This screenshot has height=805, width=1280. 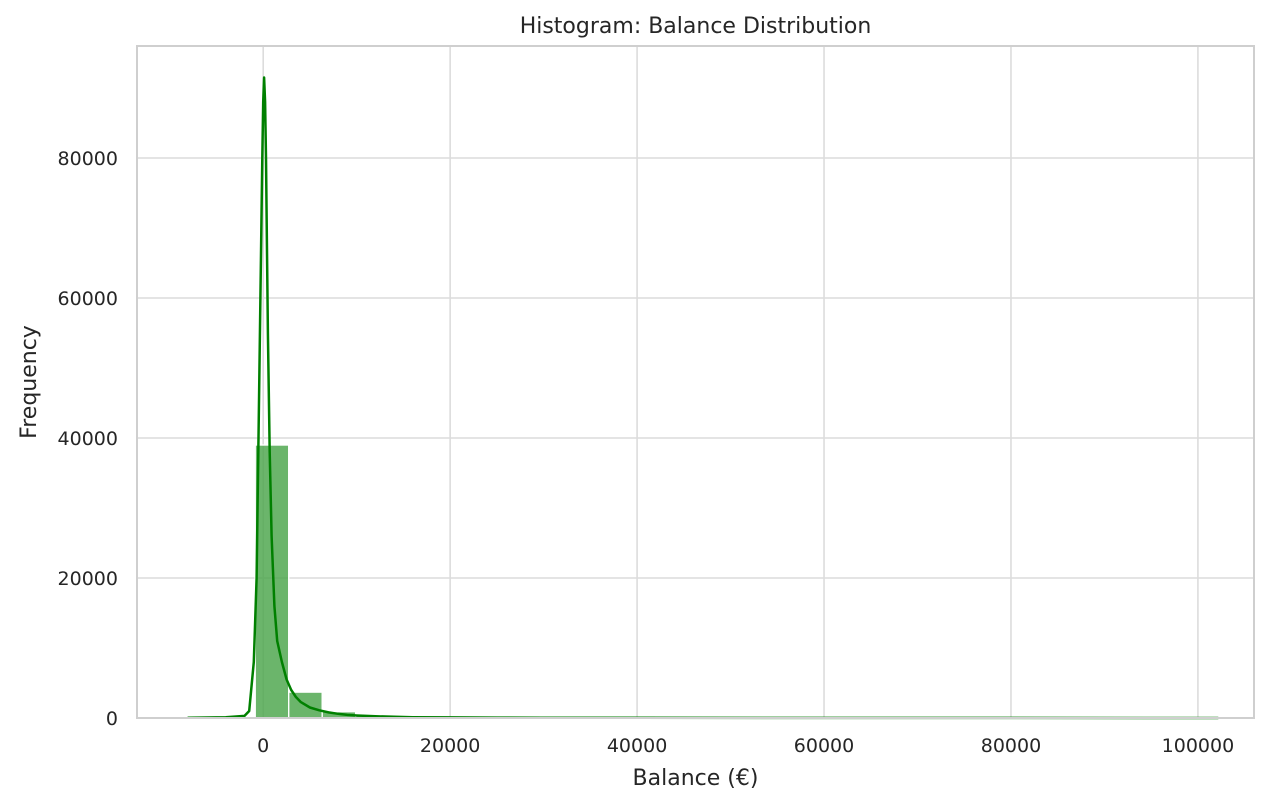 I want to click on x-tick-label: 40000, so click(x=637, y=746).